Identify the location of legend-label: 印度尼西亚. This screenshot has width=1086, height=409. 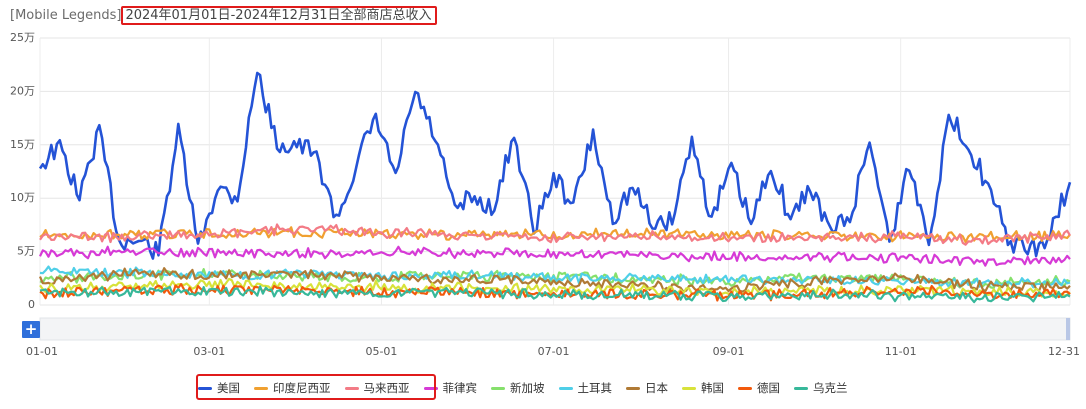
(302, 388).